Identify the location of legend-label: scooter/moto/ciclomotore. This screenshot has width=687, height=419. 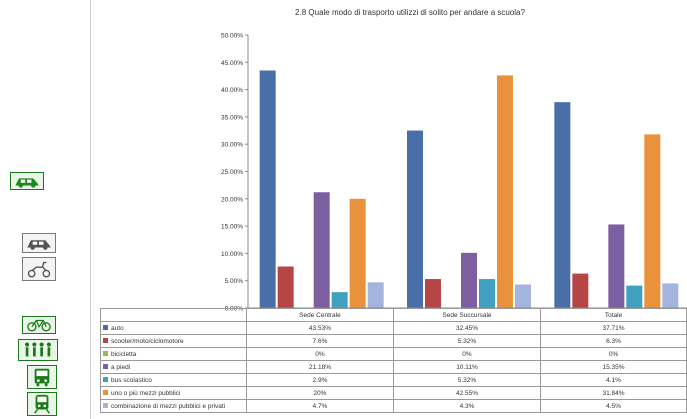
(147, 341).